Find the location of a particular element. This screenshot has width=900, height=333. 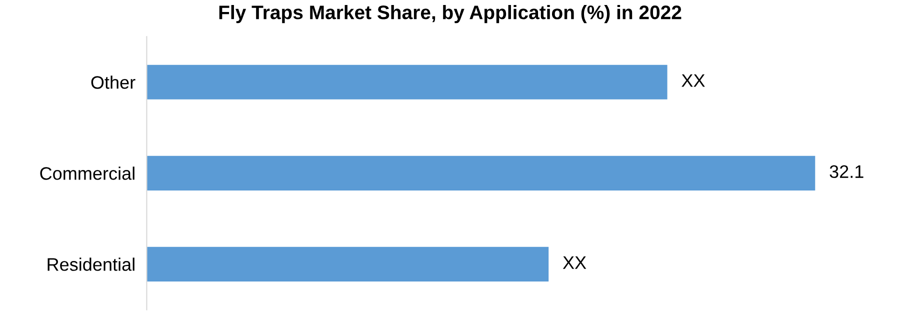

y-tick-label: Residential is located at coordinates (91, 264).